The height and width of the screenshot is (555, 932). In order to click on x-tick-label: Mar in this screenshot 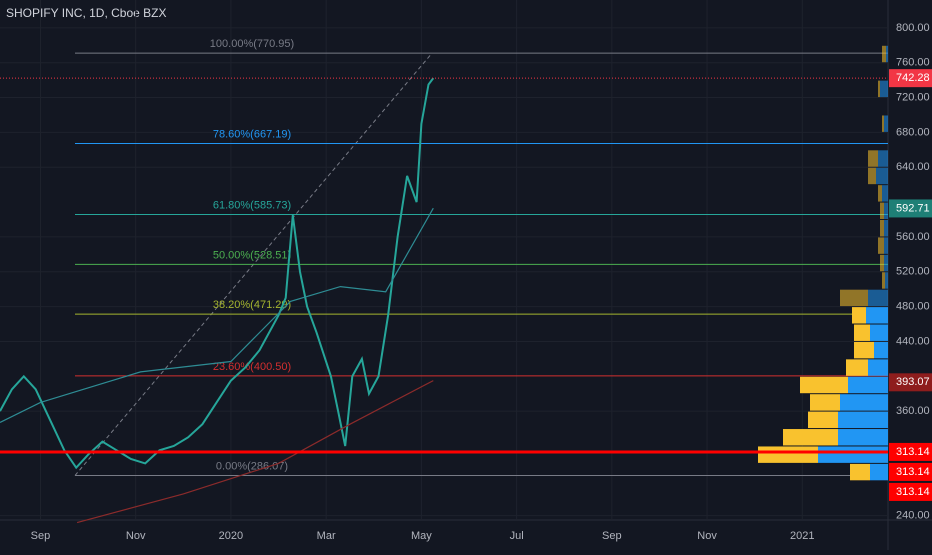, I will do `click(326, 536)`.